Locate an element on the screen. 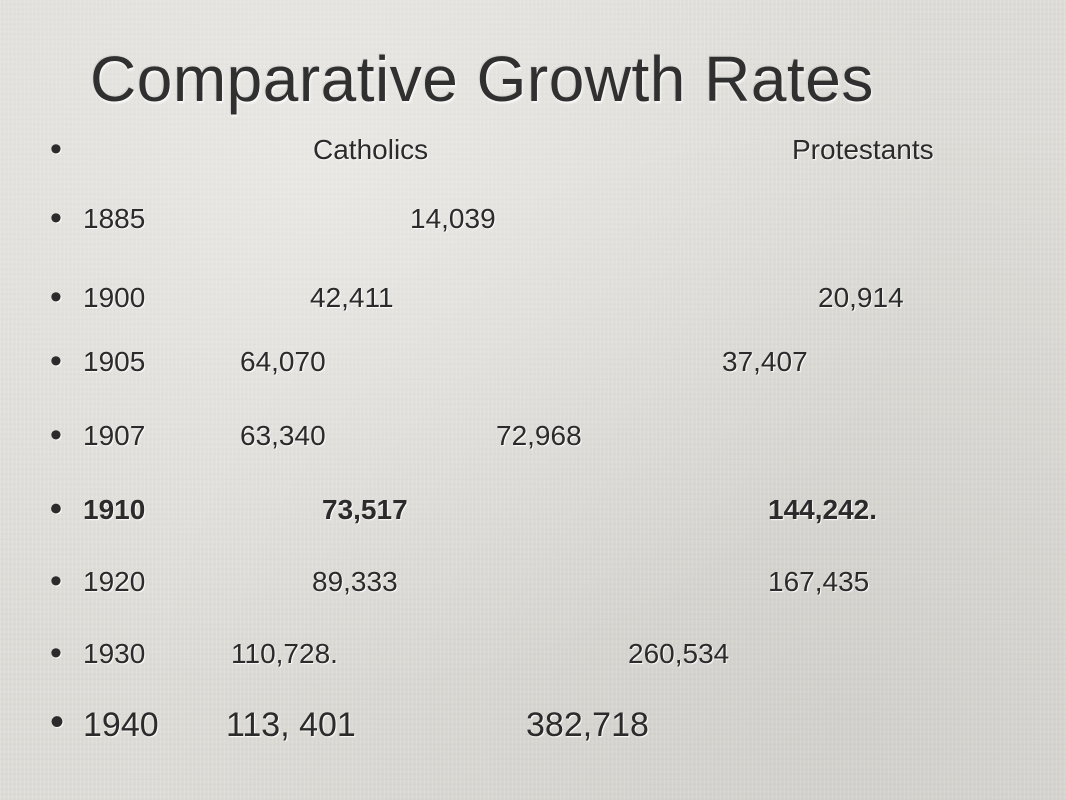 This screenshot has width=1066, height=800. protestants-cell: 72,968 is located at coordinates (539, 435).